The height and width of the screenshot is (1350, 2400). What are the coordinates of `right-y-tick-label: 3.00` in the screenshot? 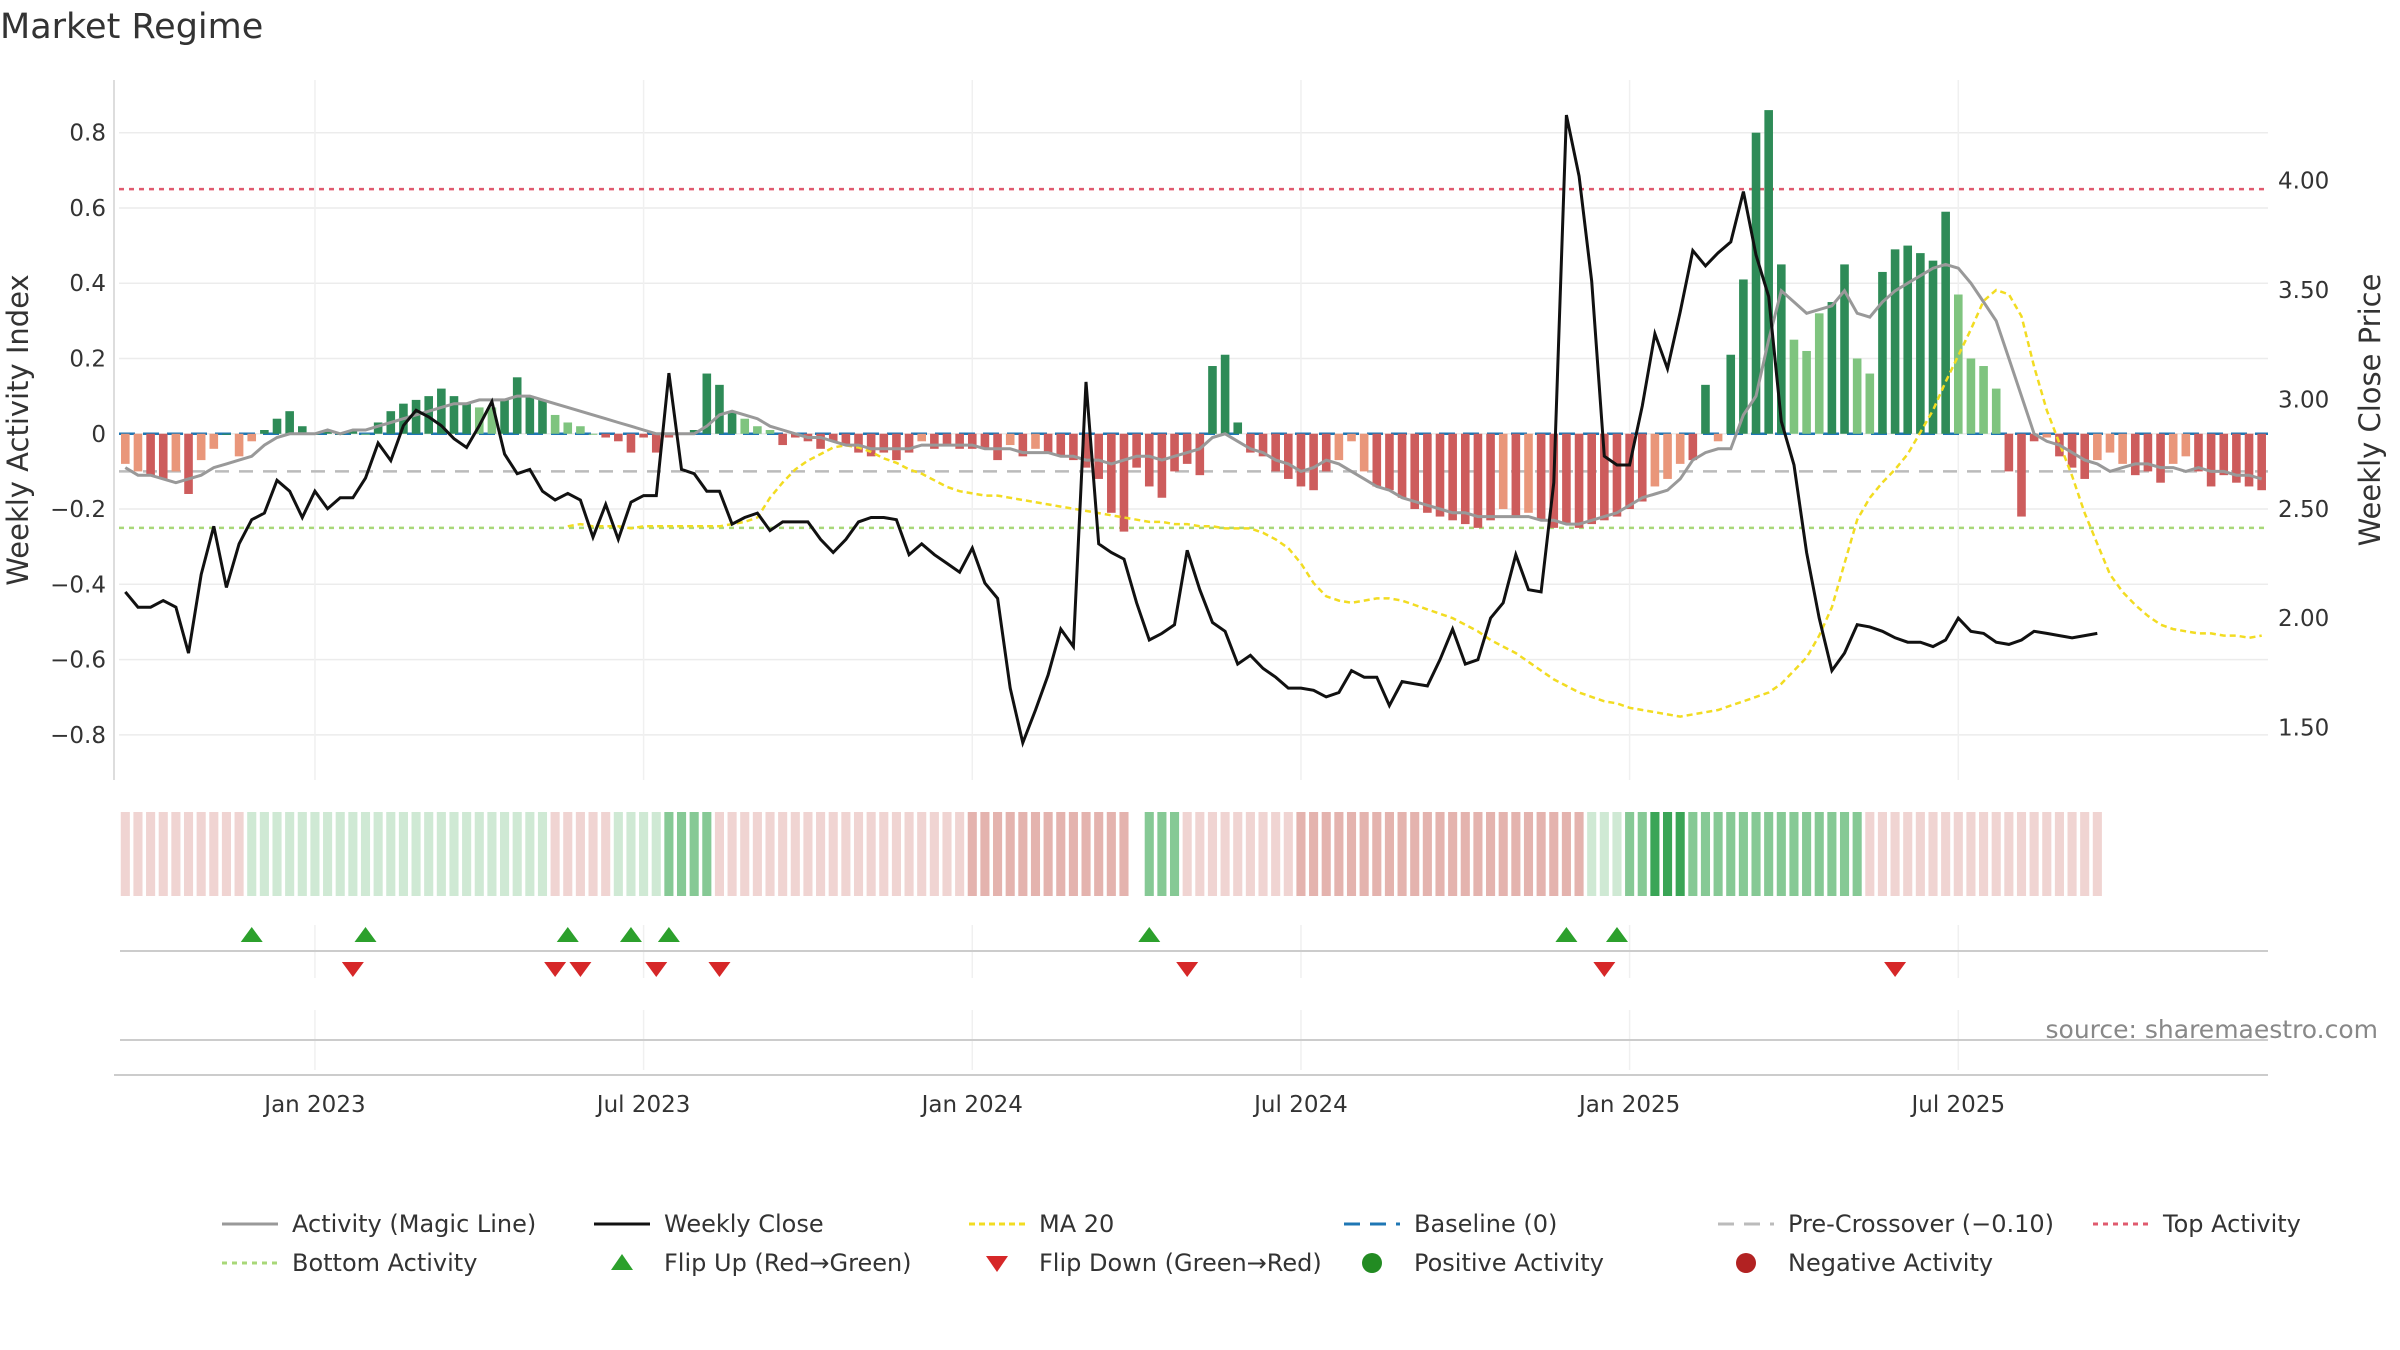 It's located at (2303, 400).